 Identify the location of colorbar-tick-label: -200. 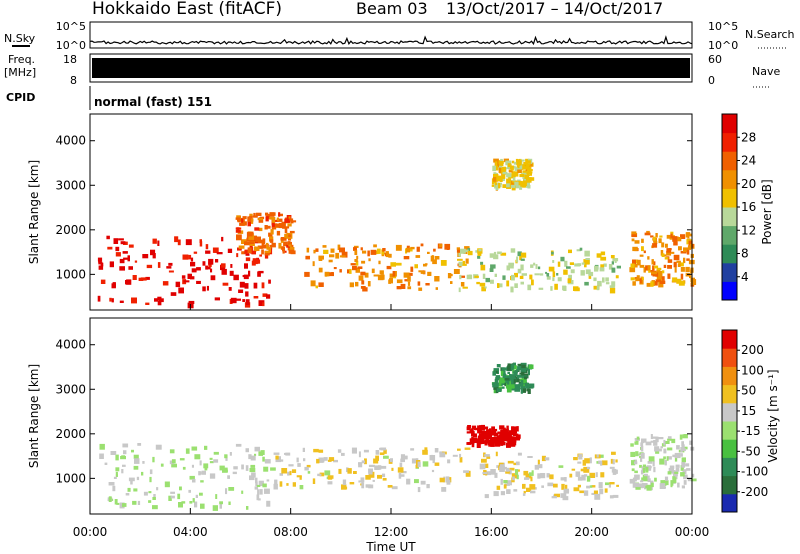
(754, 492).